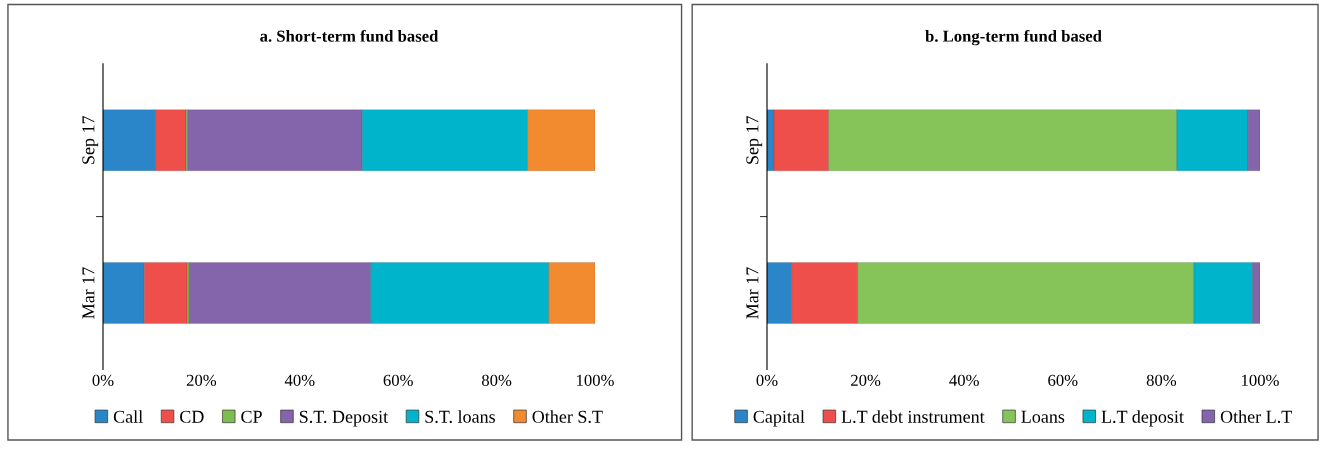 The width and height of the screenshot is (1326, 456). Describe the element at coordinates (567, 416) in the screenshot. I see `legend-label: Other S.T` at that location.